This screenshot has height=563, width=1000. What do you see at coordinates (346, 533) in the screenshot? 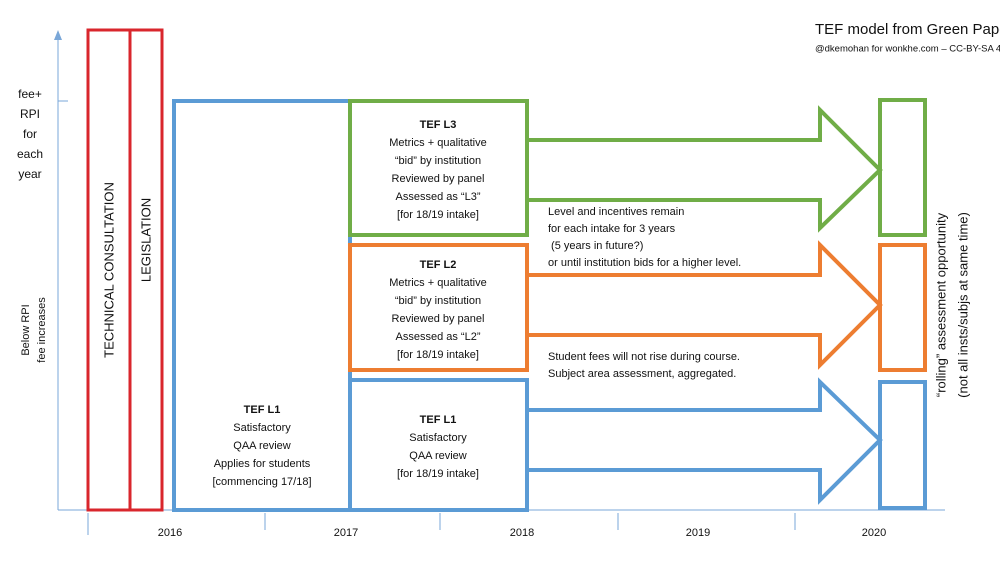
I see `year-label: 2017` at bounding box center [346, 533].